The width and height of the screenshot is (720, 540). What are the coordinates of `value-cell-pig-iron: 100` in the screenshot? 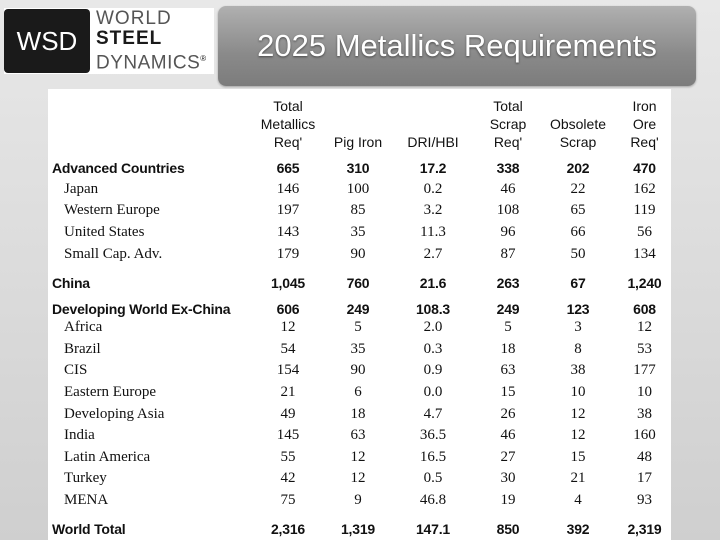 It's located at (358, 188).